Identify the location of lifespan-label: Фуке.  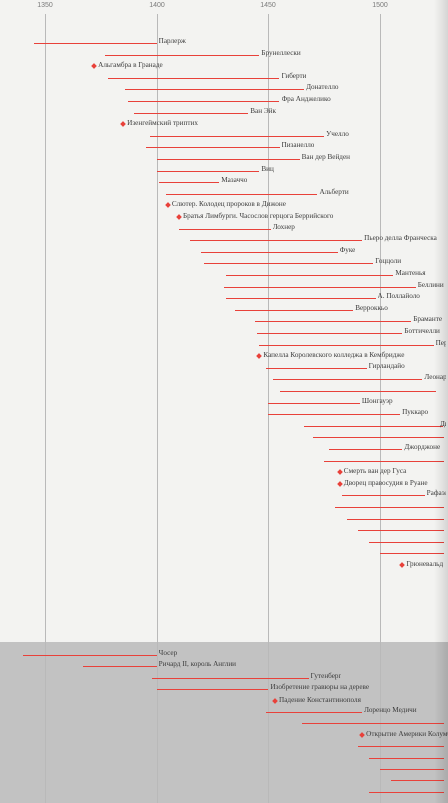
(347, 249).